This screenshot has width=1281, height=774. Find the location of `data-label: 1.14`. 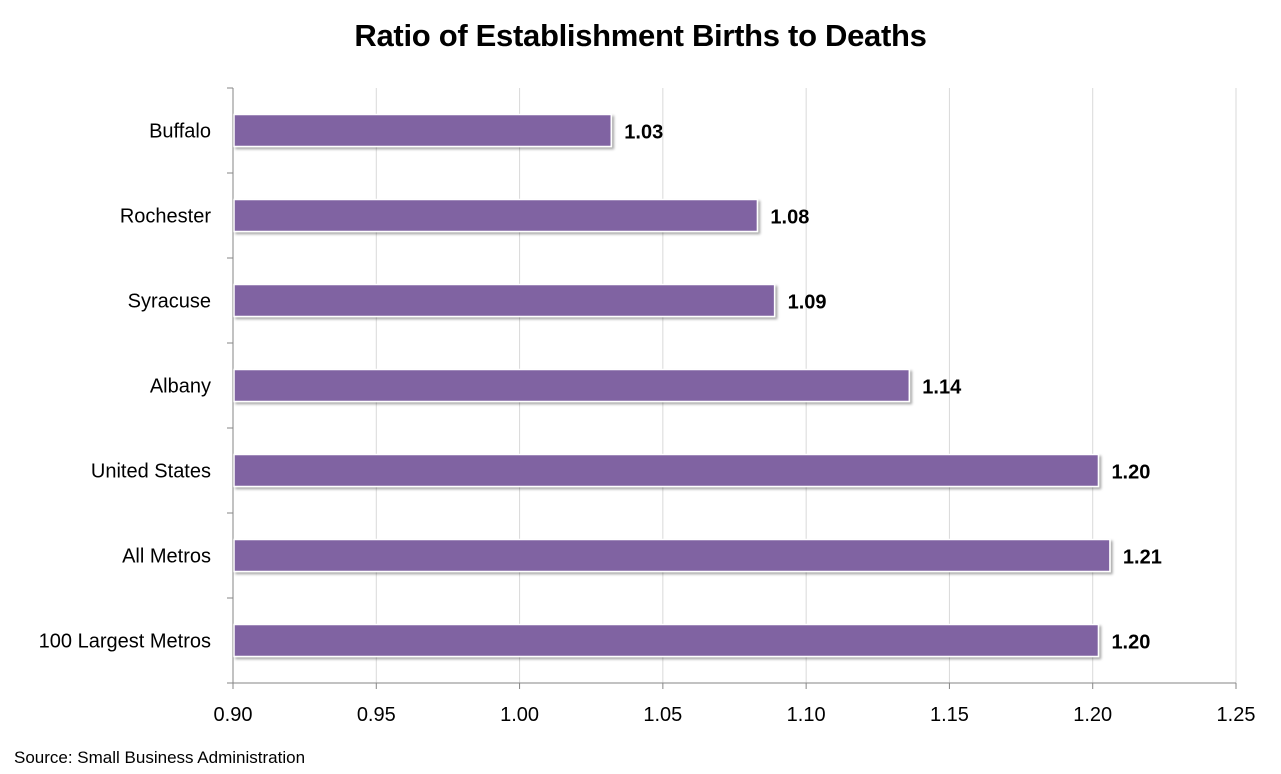

data-label: 1.14 is located at coordinates (942, 388).